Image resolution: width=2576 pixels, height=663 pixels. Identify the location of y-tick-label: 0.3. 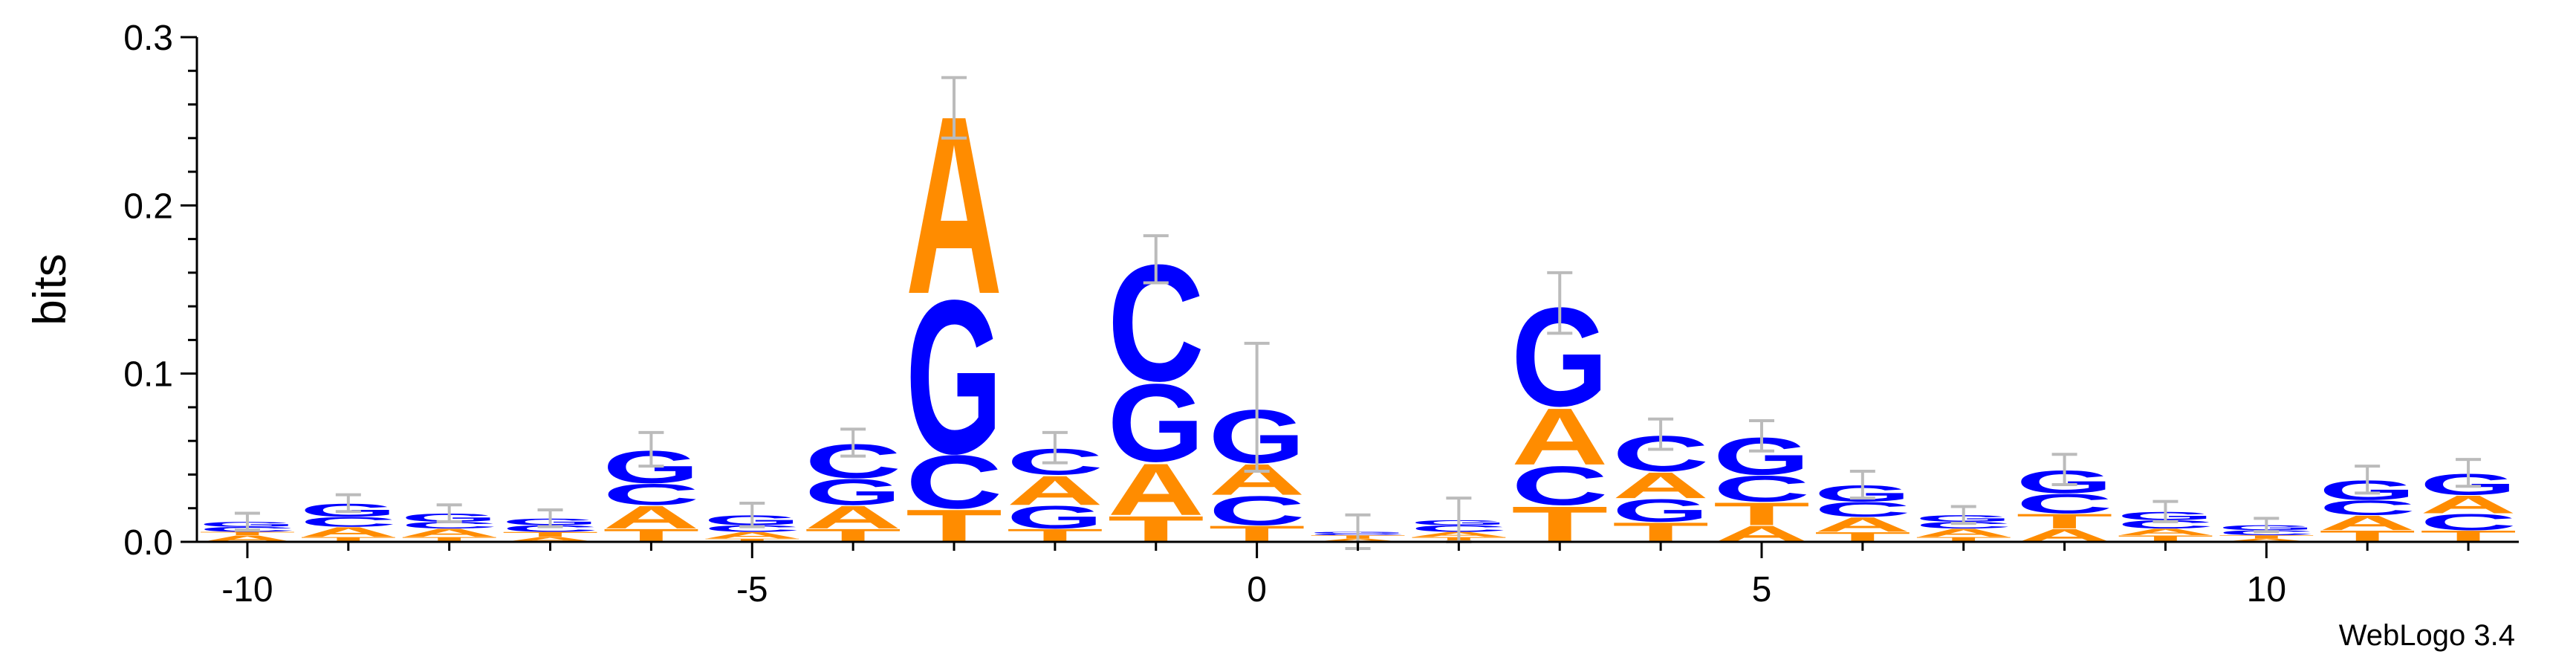
(148, 38).